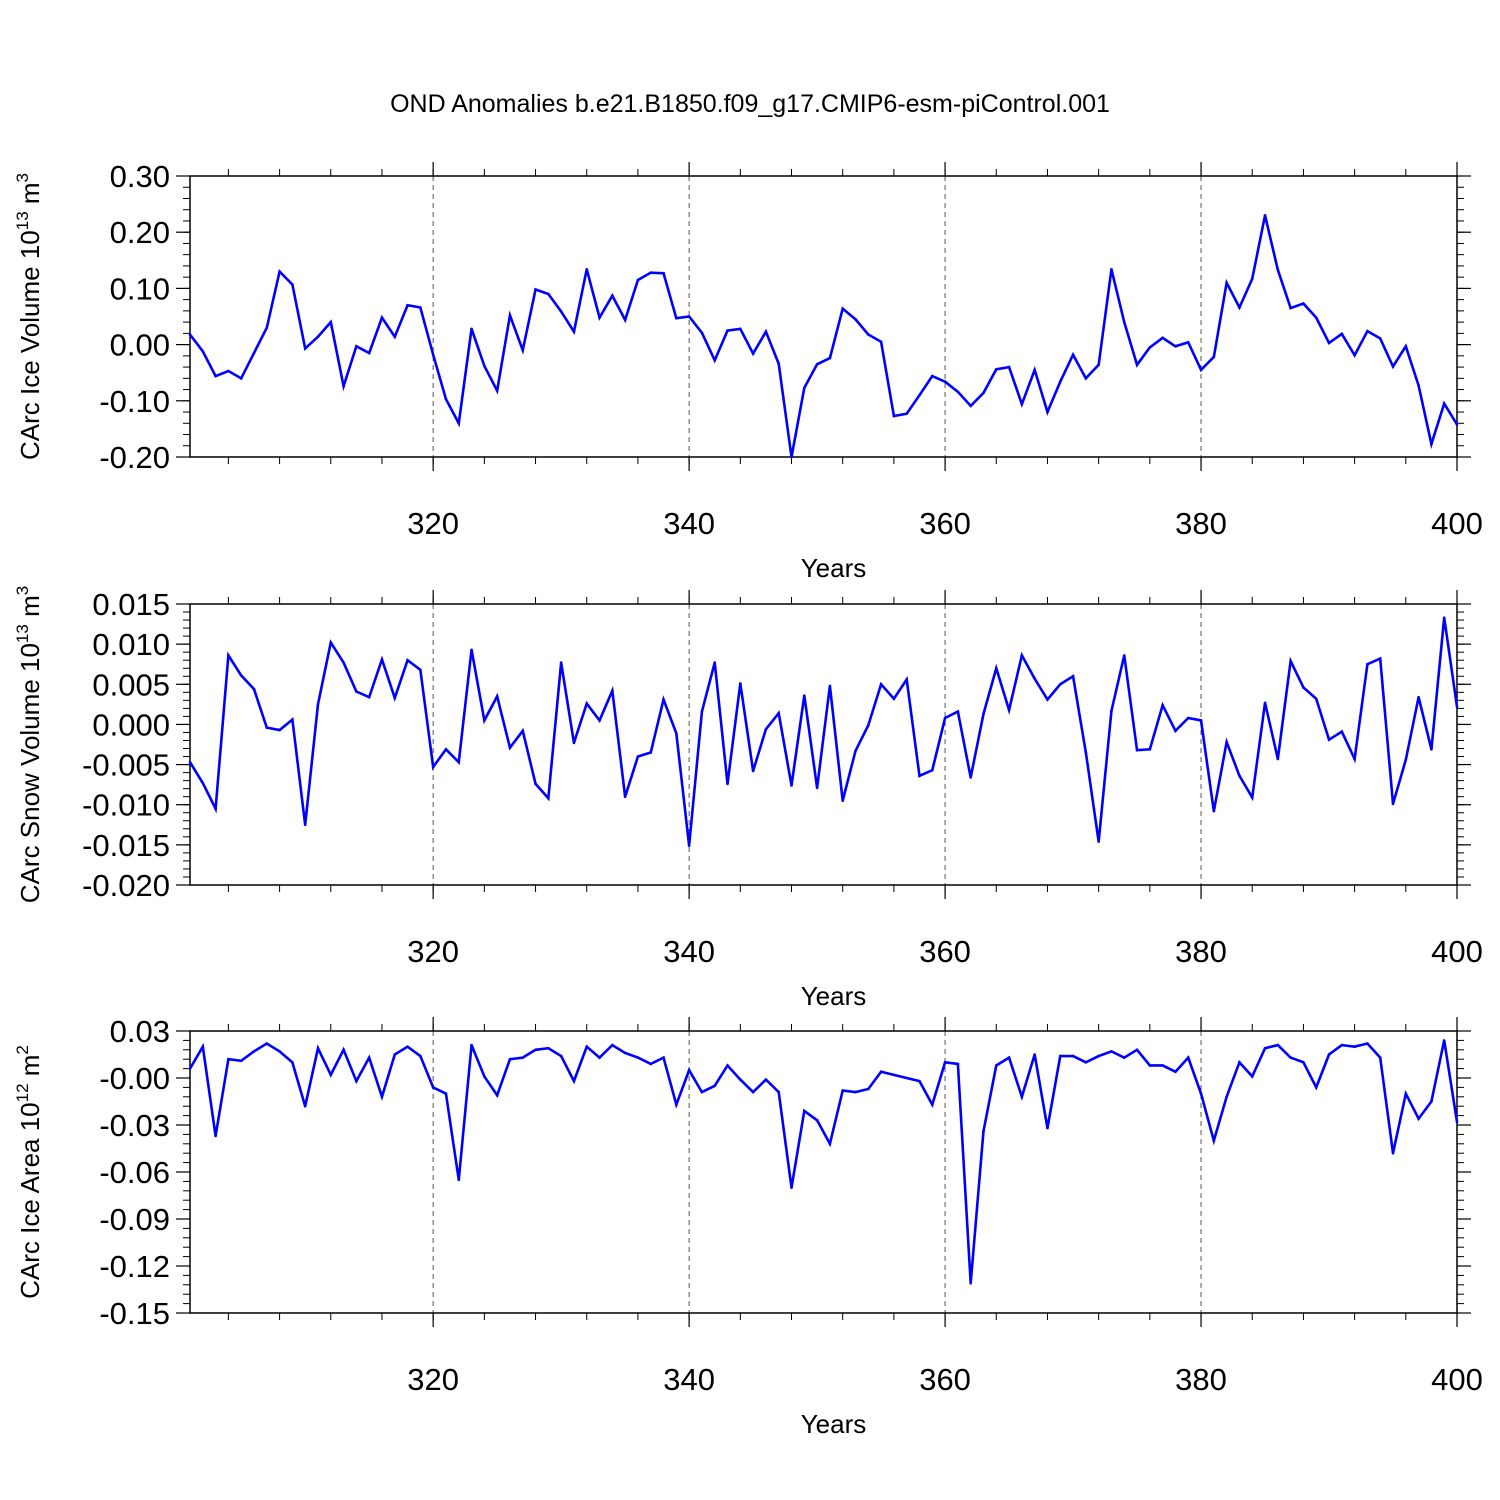 The height and width of the screenshot is (1500, 1500). I want to click on x-tick-label: 320, so click(433, 523).